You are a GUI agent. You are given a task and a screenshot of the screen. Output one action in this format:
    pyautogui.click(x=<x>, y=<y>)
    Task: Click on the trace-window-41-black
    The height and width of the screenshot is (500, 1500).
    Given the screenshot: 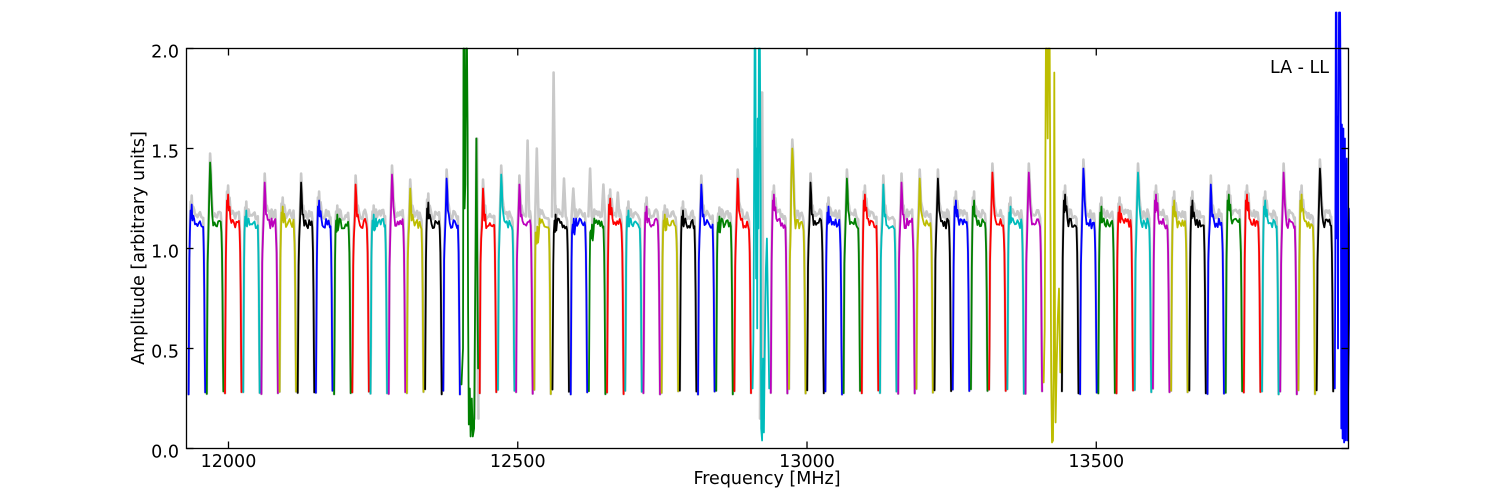 What is the action you would take?
    pyautogui.click(x=942, y=284)
    